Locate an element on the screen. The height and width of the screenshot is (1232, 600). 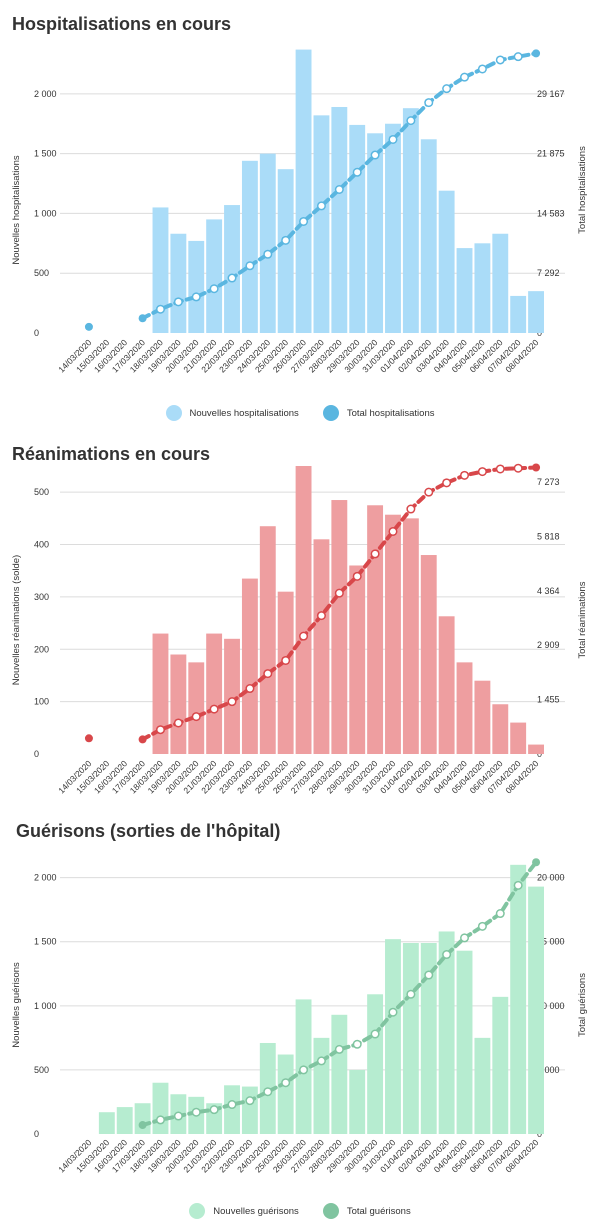
series-line is located at coordinates (339, 994).